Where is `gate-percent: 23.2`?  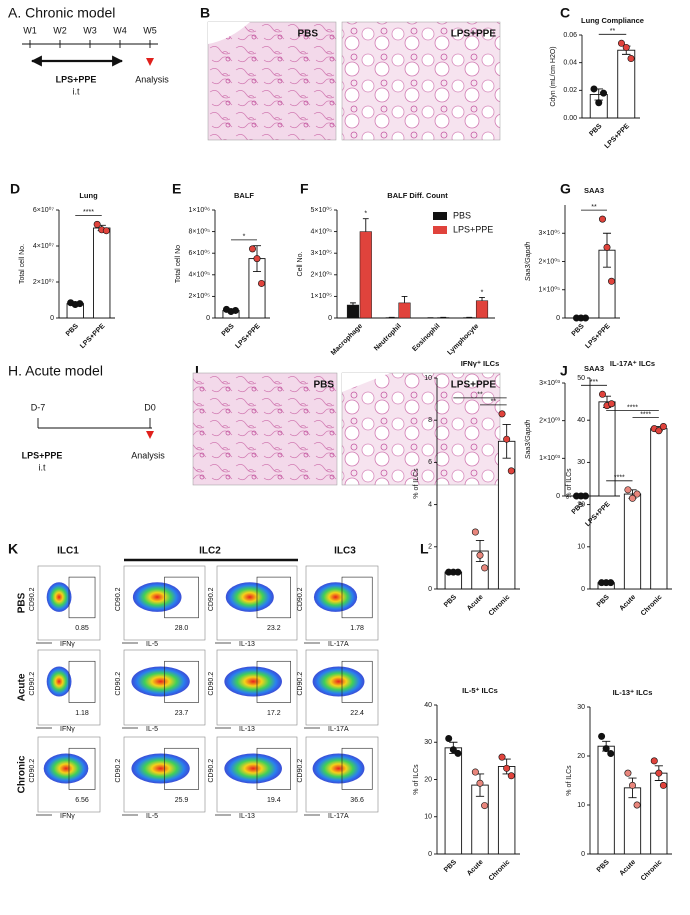
gate-percent: 23.2 is located at coordinates (274, 628).